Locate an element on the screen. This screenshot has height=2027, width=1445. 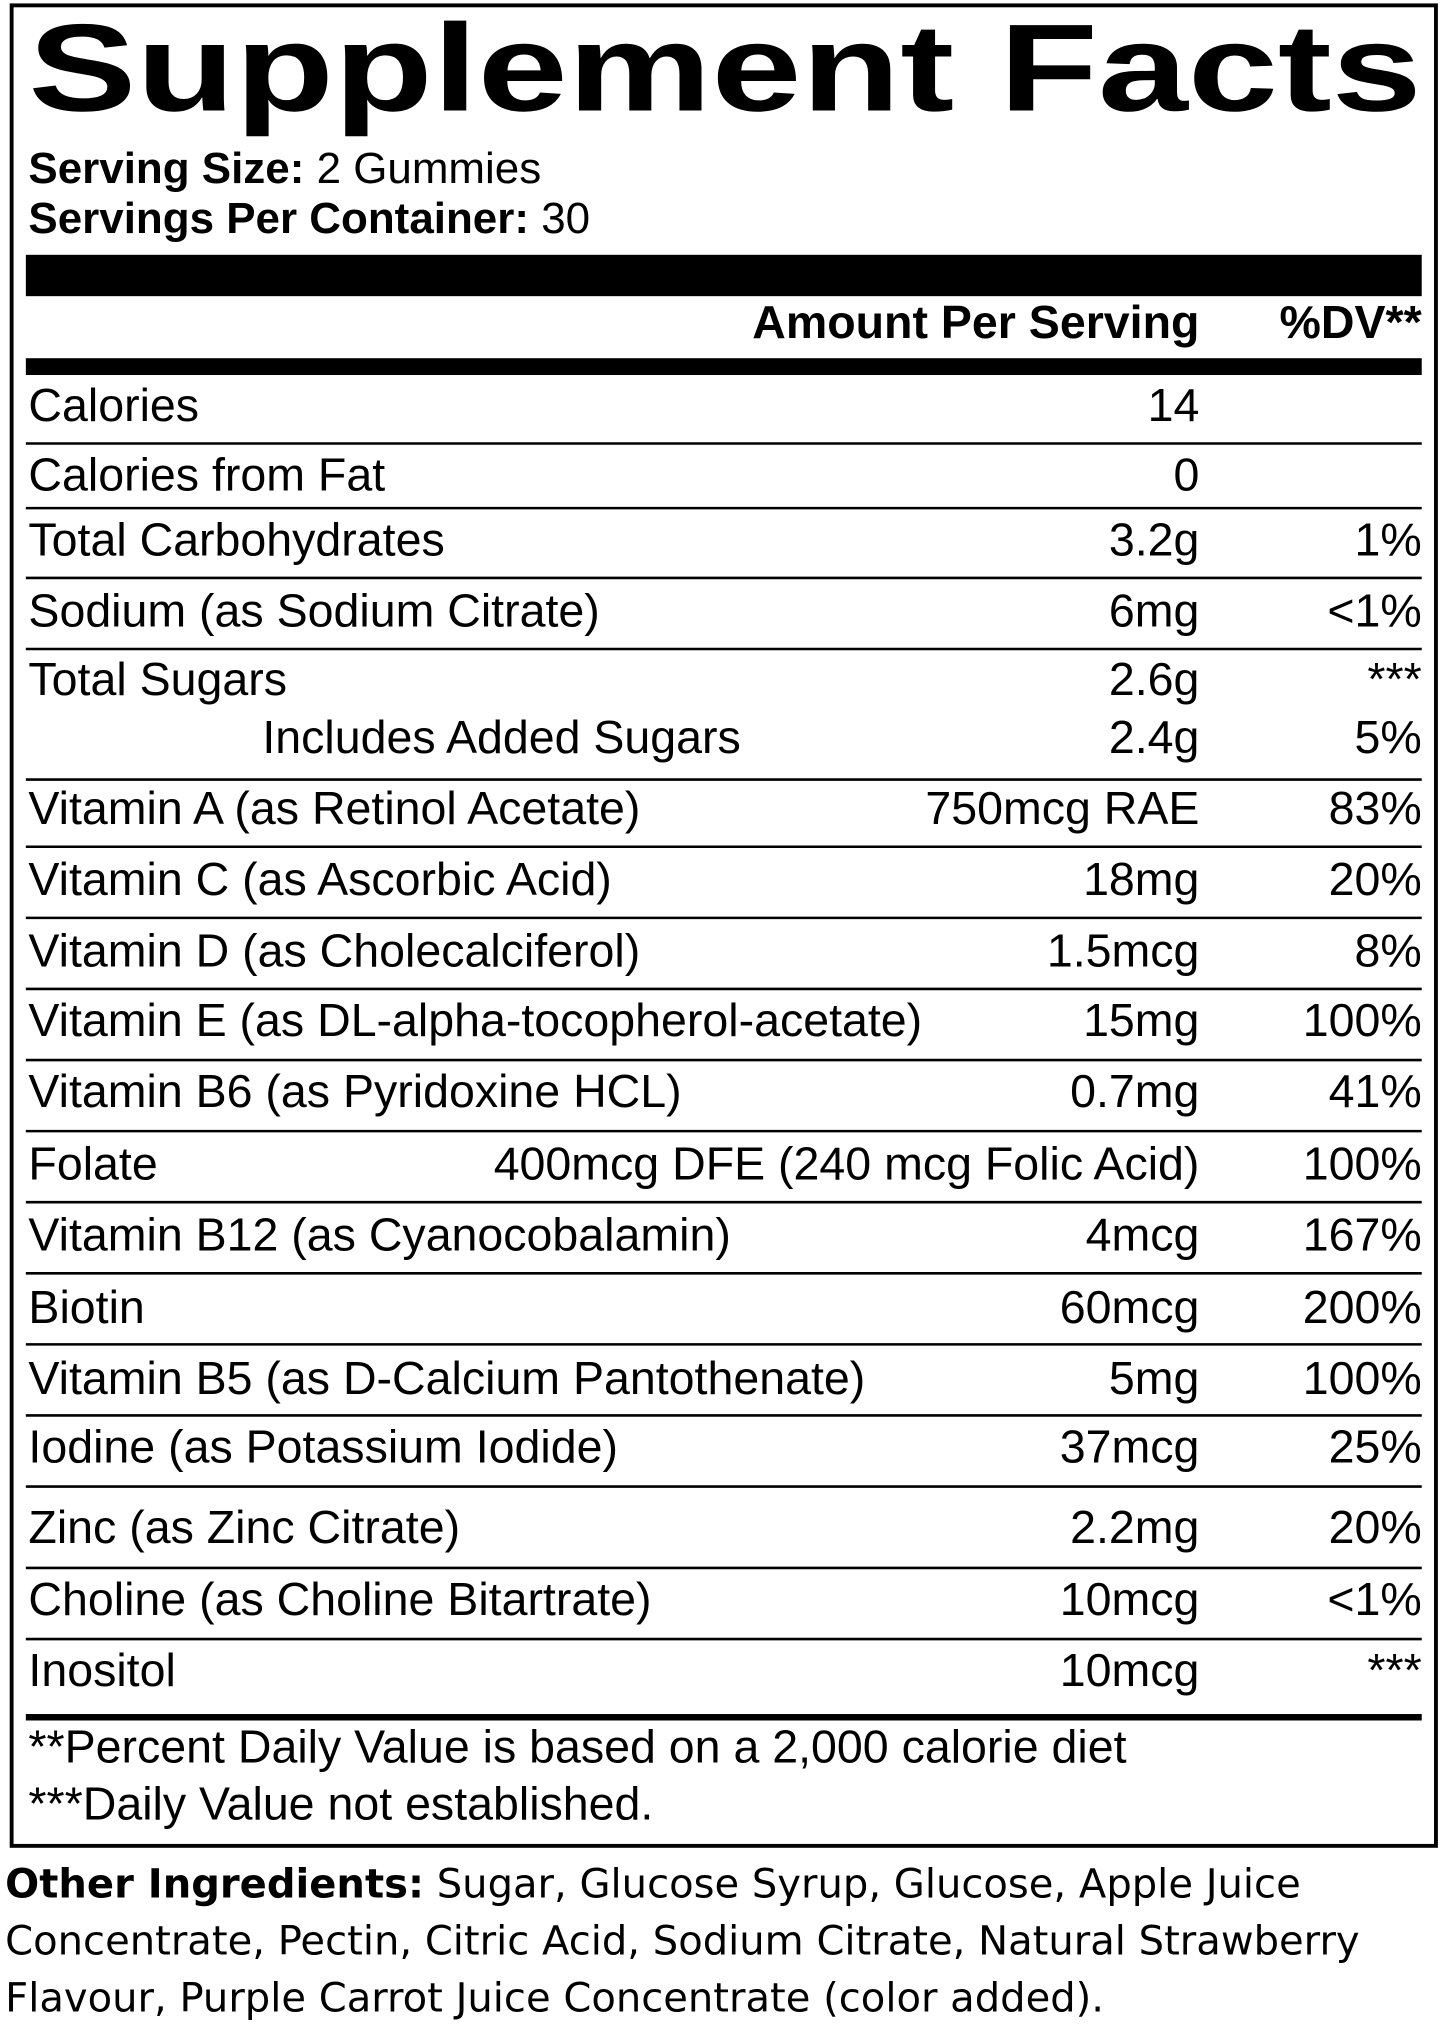
nutrient-dv: 41% is located at coordinates (1375, 1091).